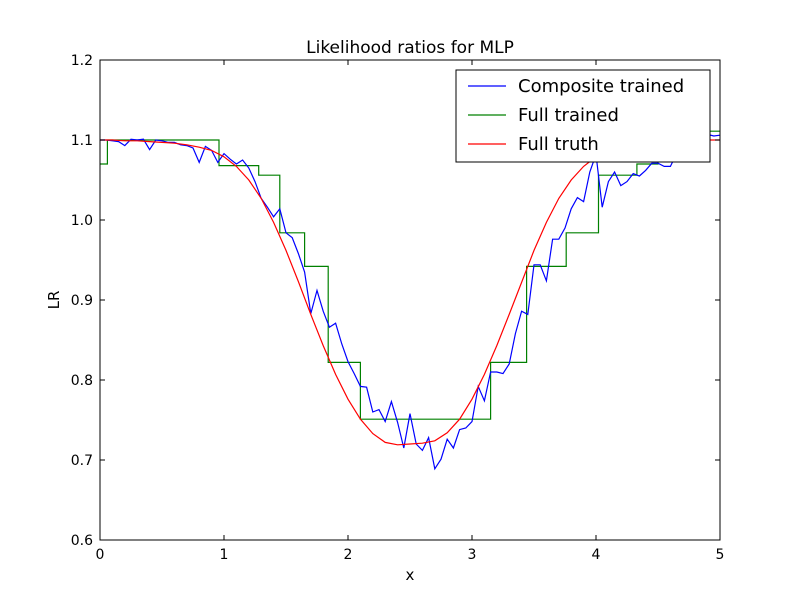 This screenshot has height=600, width=800. Describe the element at coordinates (720, 555) in the screenshot. I see `x-tick-label: 5` at that location.